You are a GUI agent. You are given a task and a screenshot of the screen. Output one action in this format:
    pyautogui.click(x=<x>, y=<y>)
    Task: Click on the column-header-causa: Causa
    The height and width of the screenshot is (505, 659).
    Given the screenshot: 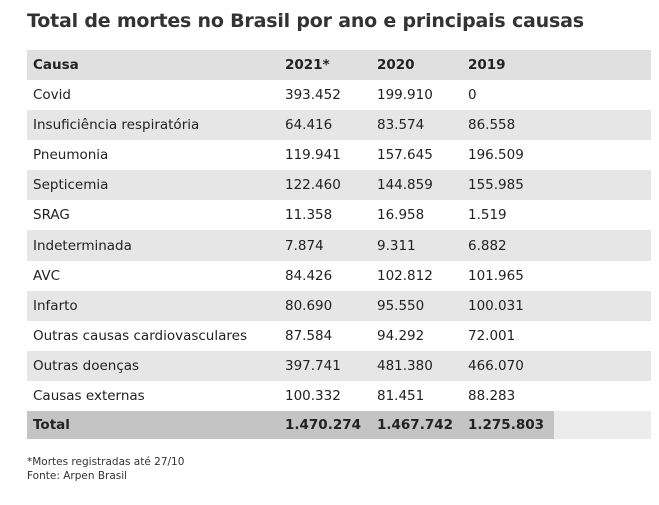 What is the action you would take?
    pyautogui.click(x=56, y=65)
    